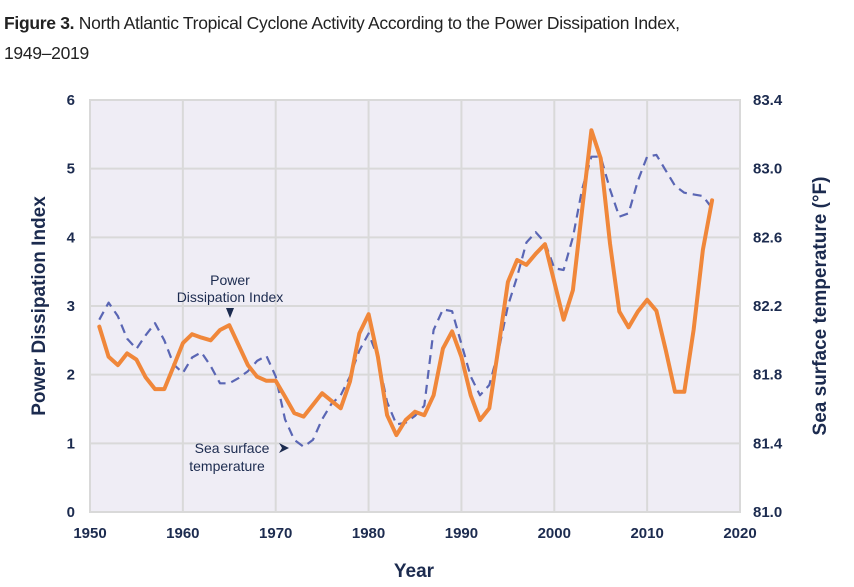  What do you see at coordinates (767, 375) in the screenshot?
I see `y2-tick-label: 81.8` at bounding box center [767, 375].